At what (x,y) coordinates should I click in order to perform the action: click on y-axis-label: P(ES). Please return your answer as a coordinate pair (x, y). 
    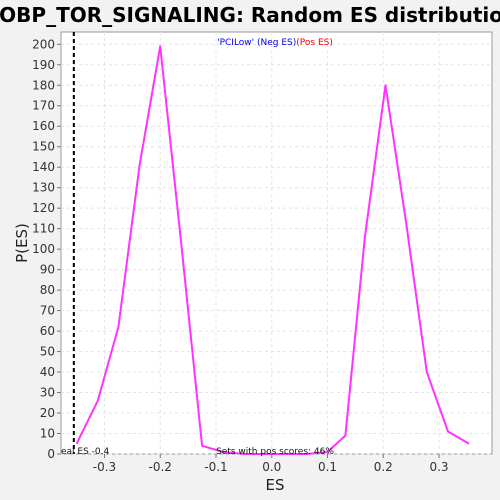
    Looking at the image, I should click on (22, 243).